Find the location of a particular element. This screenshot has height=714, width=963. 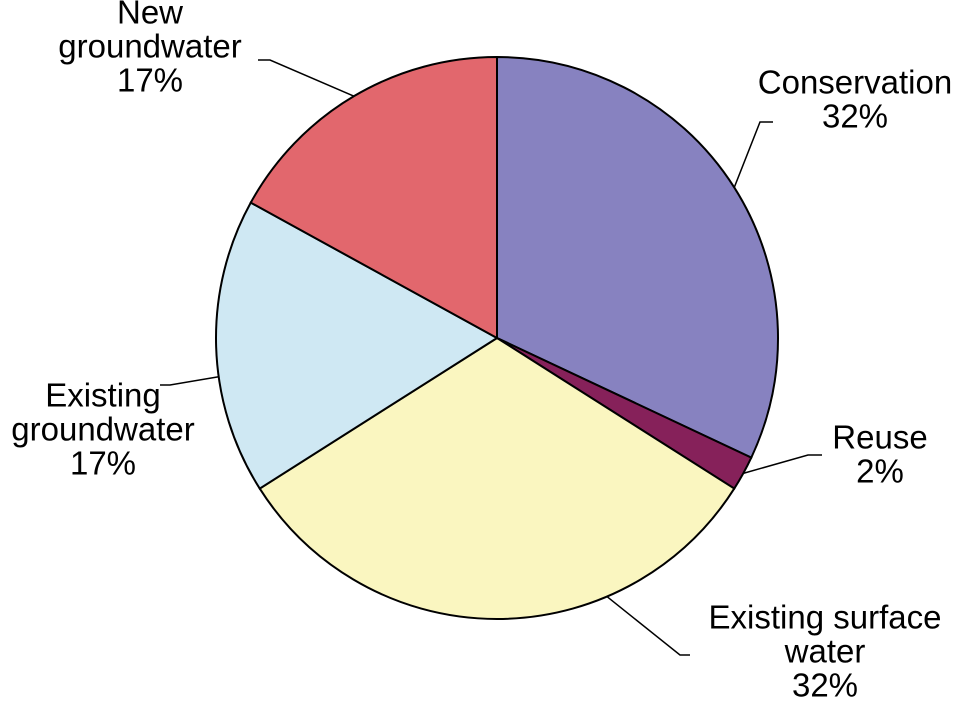

slice-label: New is located at coordinates (150, 15).